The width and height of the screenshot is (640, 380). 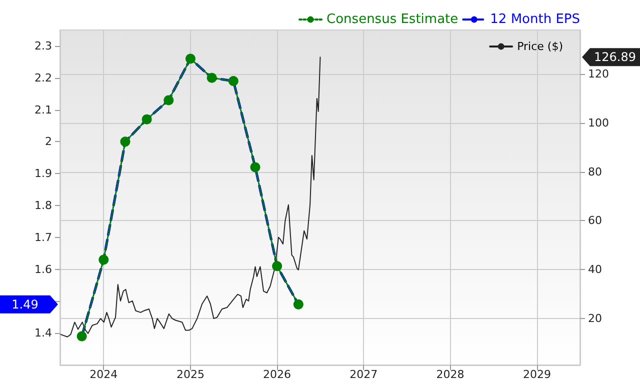 I want to click on legend-label: 12 Month EPS, so click(x=535, y=19).